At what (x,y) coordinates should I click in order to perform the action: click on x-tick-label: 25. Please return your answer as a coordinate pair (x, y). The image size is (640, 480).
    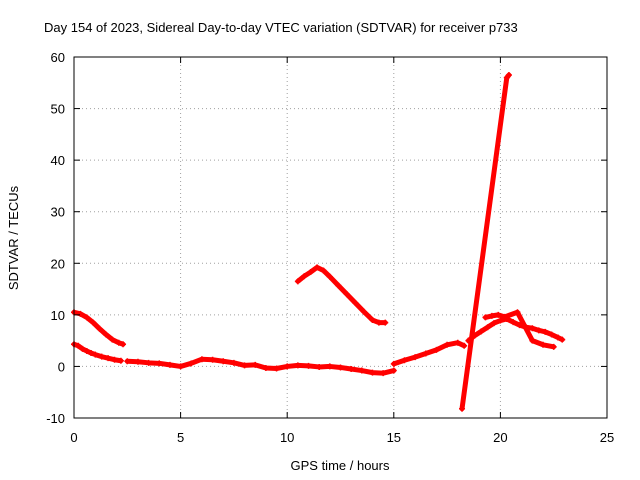
    Looking at the image, I should click on (607, 437).